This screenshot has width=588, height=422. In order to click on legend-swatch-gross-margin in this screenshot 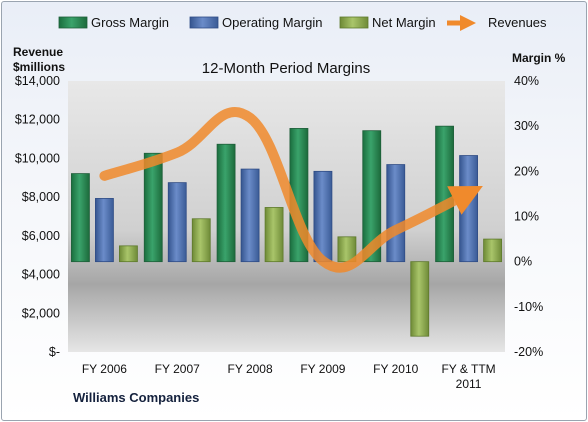, I will do `click(73, 22)`.